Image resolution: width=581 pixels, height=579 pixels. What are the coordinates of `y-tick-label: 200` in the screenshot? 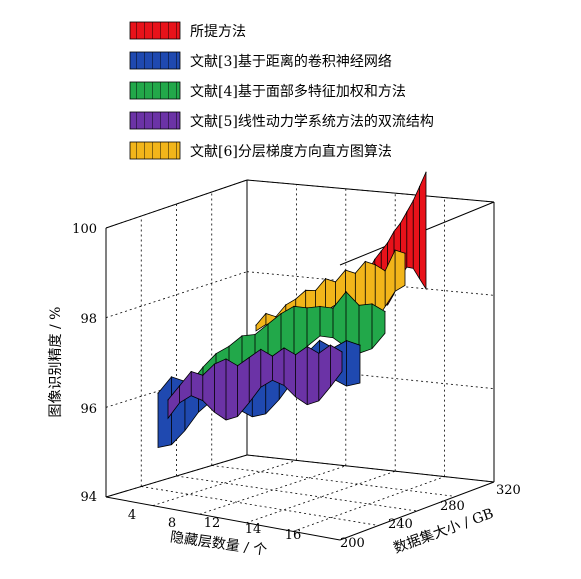 It's located at (352, 543).